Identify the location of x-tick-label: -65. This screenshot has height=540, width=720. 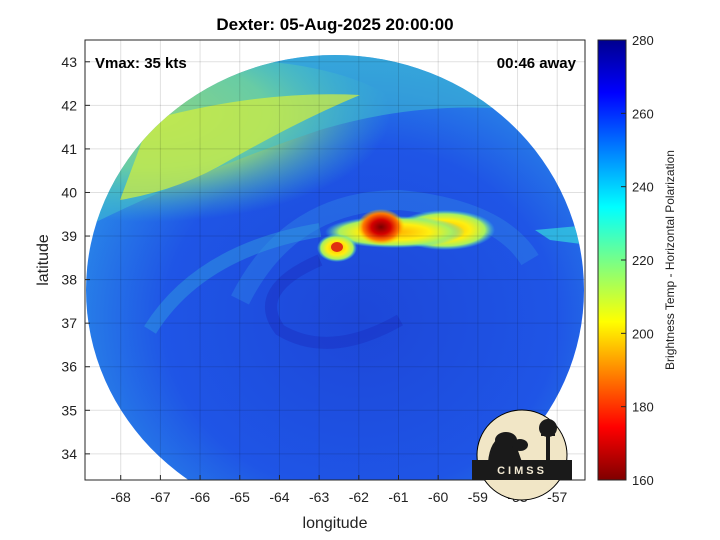
(240, 497).